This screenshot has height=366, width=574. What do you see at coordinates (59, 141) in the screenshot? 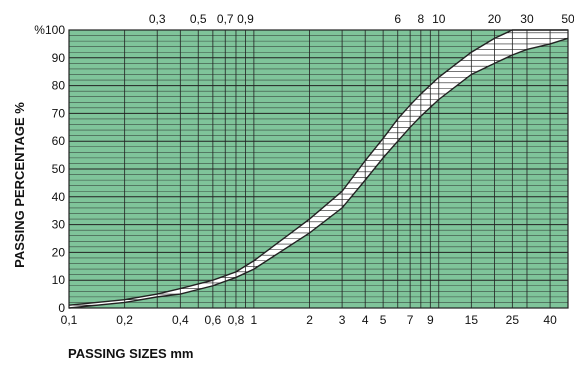
I see `y-tick-label: 60` at bounding box center [59, 141].